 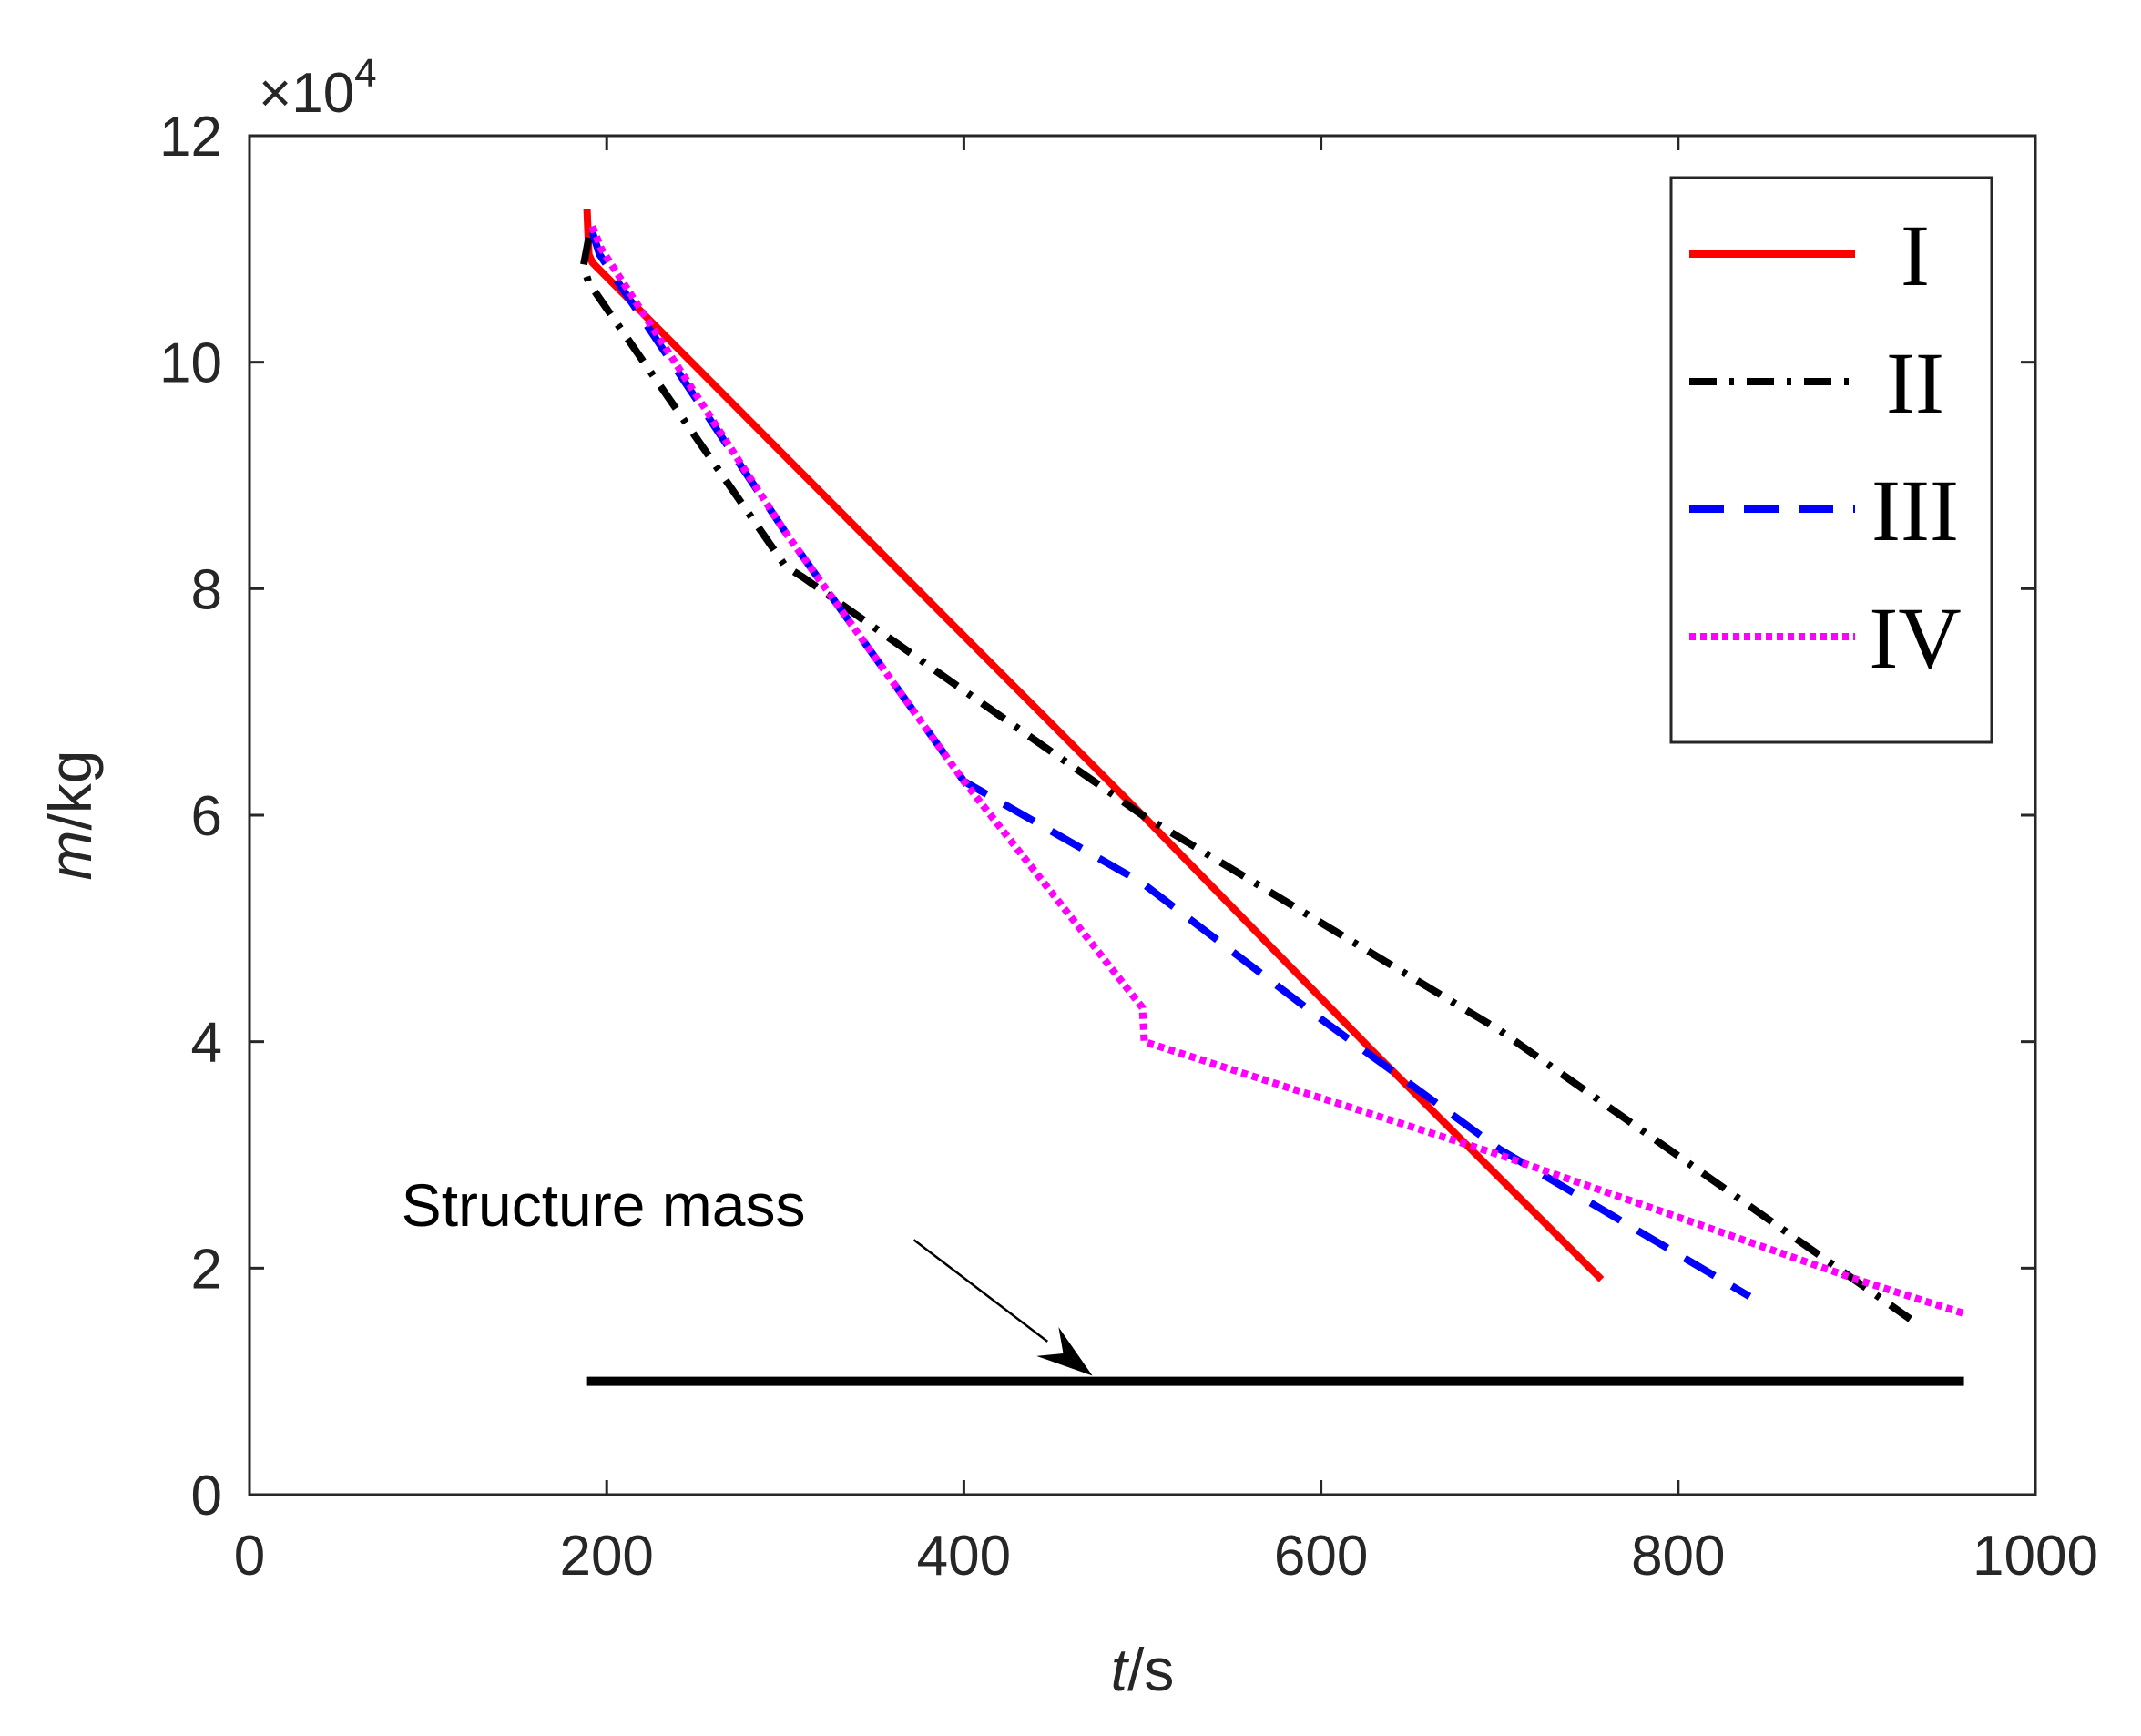 What do you see at coordinates (1321, 1556) in the screenshot?
I see `x-tick-label: 600` at bounding box center [1321, 1556].